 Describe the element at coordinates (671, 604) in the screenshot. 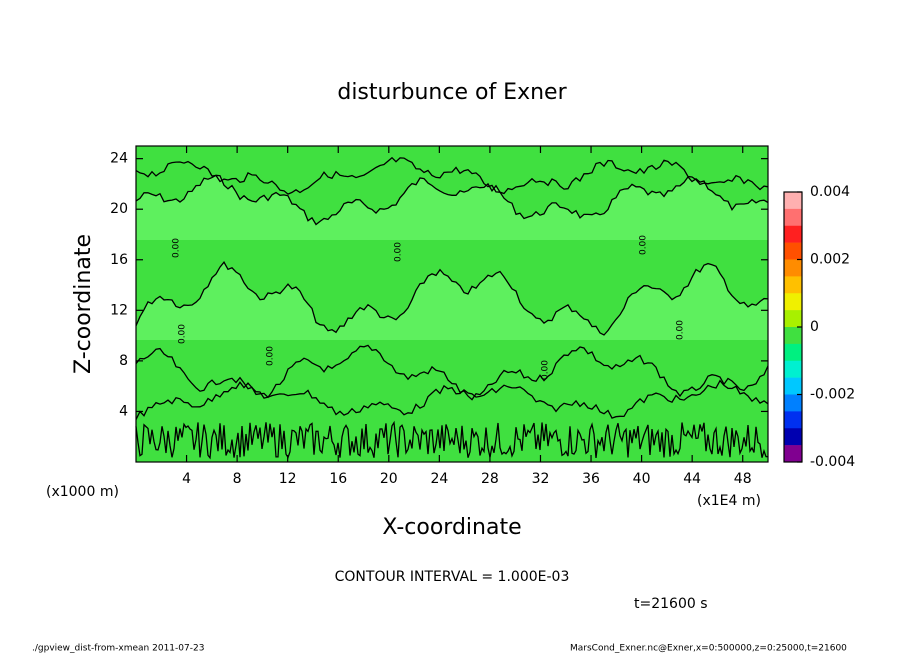

I see `time-label: t=21600 s` at that location.